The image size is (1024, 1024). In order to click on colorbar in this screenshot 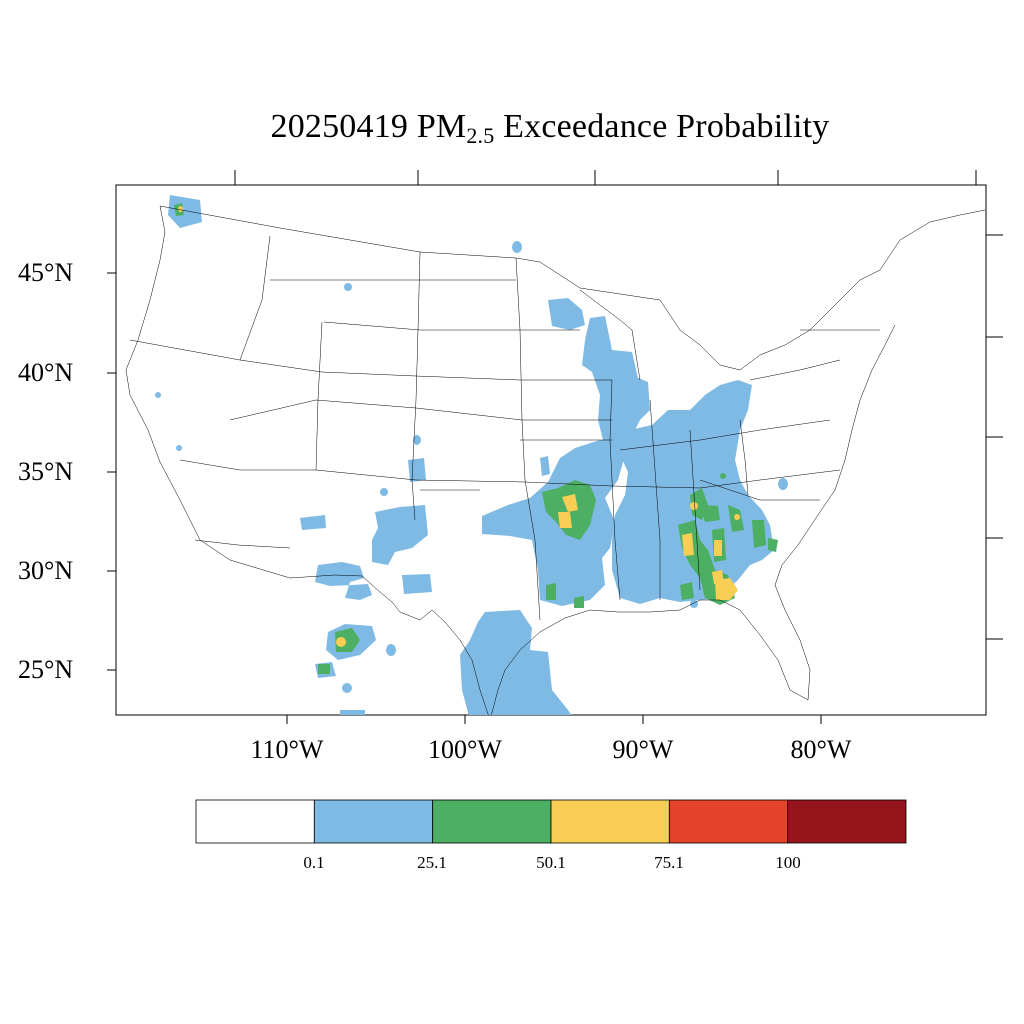, I will do `click(551, 821)`.